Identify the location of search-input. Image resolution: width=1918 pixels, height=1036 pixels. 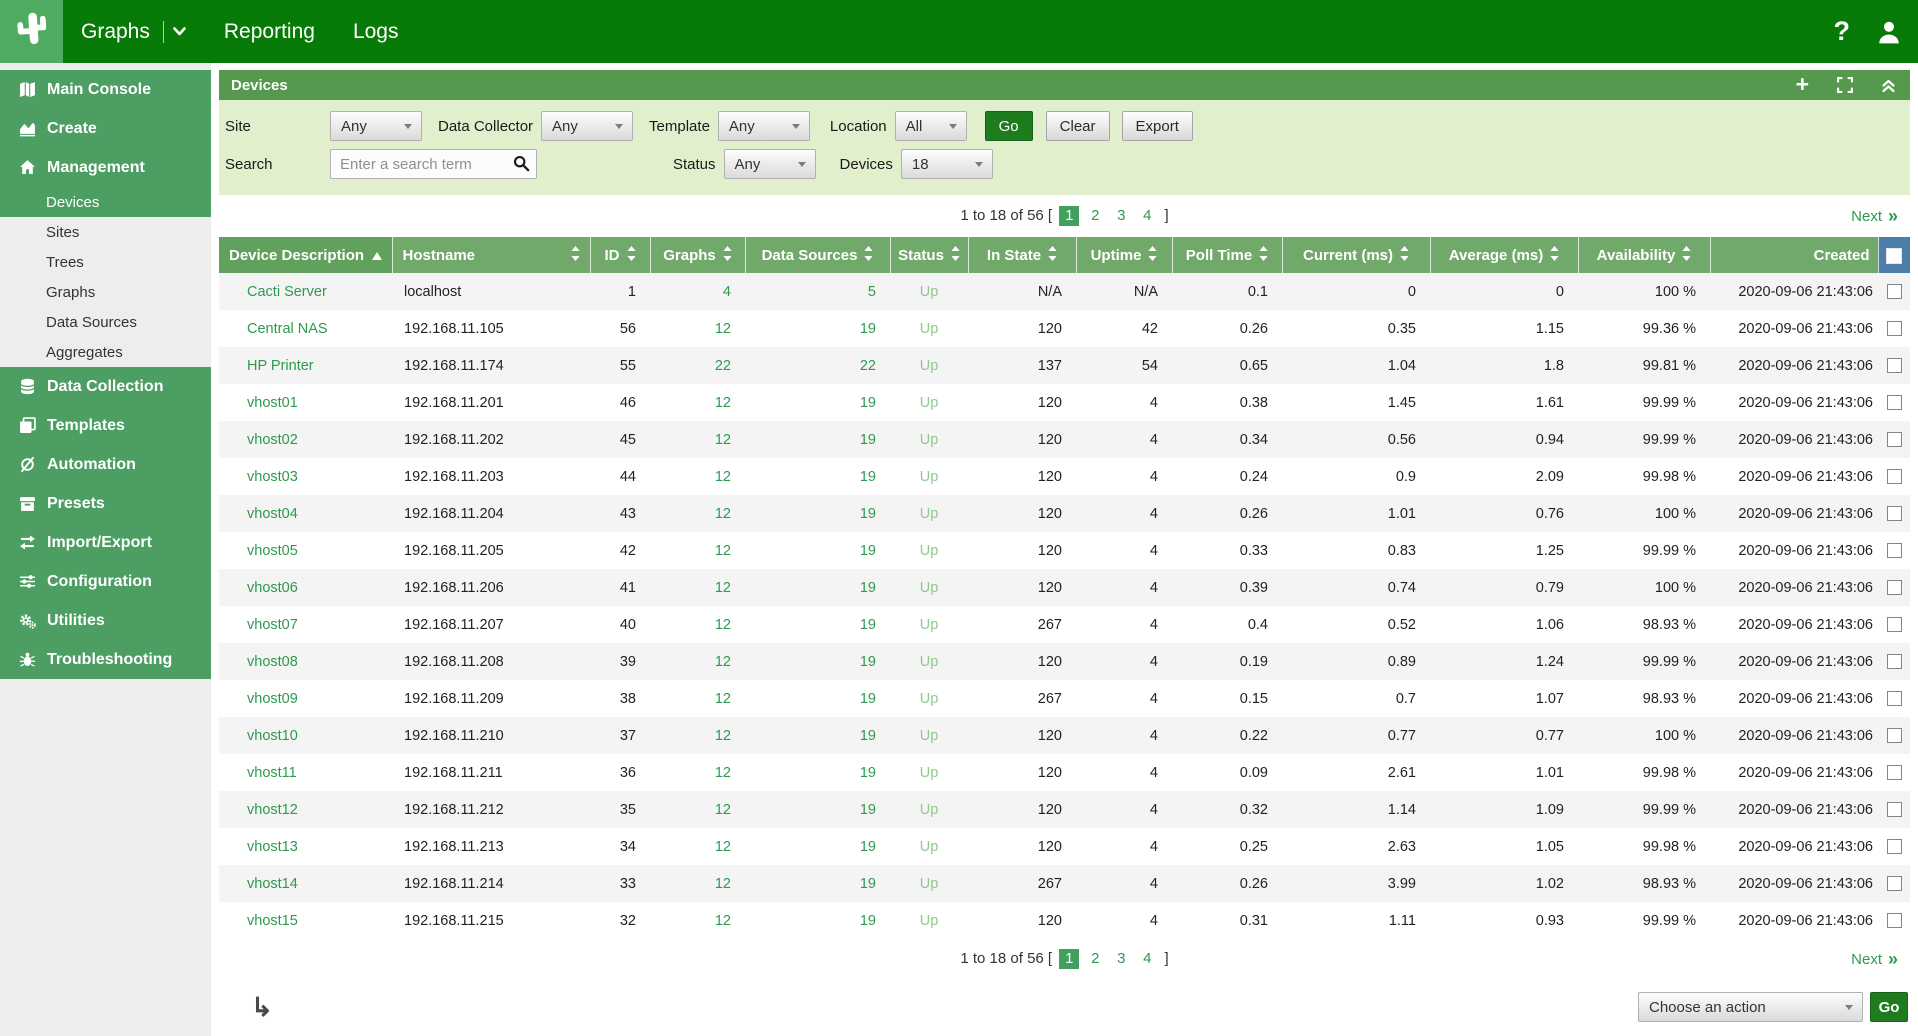
(433, 164).